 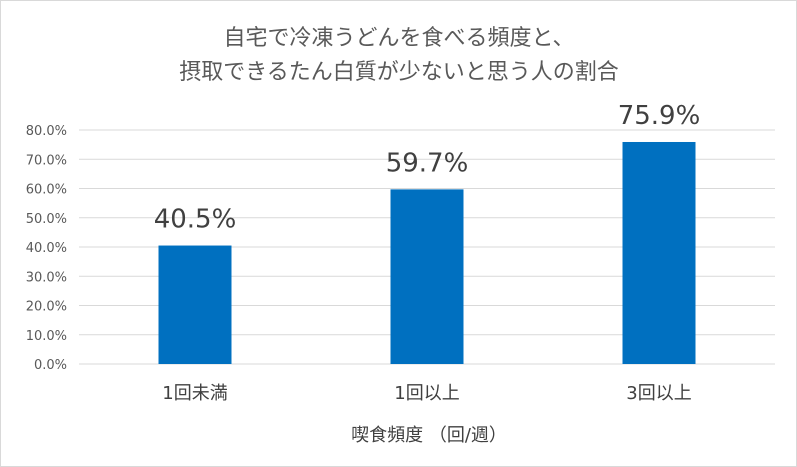 What do you see at coordinates (46, 131) in the screenshot?
I see `y-tick-label: 80.0%` at bounding box center [46, 131].